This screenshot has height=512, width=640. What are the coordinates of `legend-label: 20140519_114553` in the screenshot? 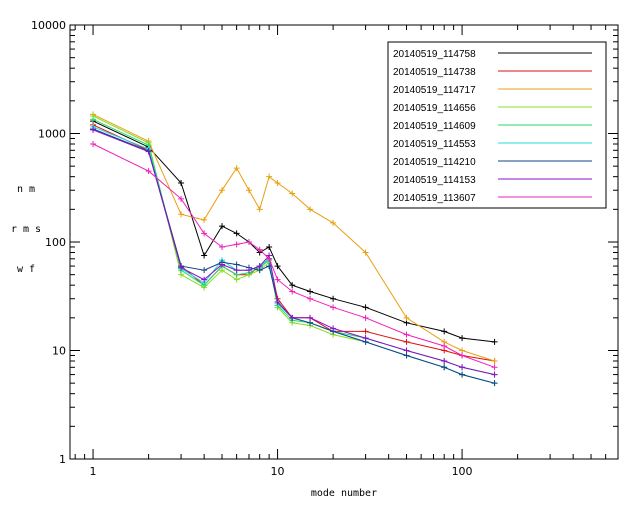 It's located at (434, 144).